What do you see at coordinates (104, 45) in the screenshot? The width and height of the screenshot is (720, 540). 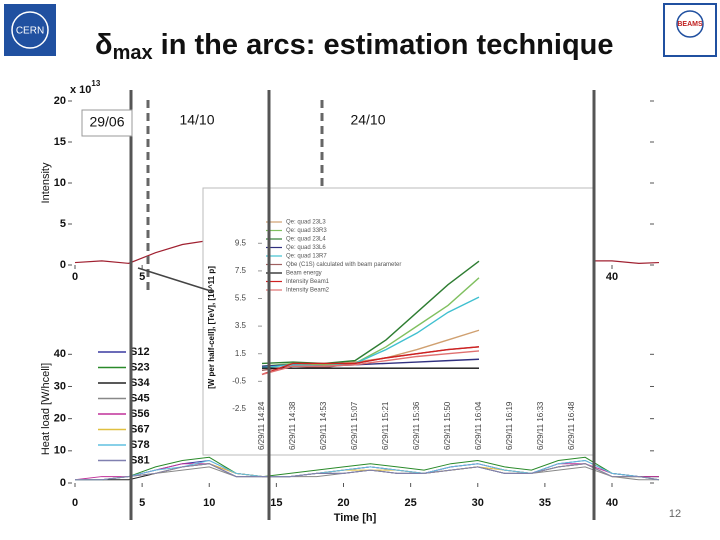 I see `title-symbol: δ` at bounding box center [104, 45].